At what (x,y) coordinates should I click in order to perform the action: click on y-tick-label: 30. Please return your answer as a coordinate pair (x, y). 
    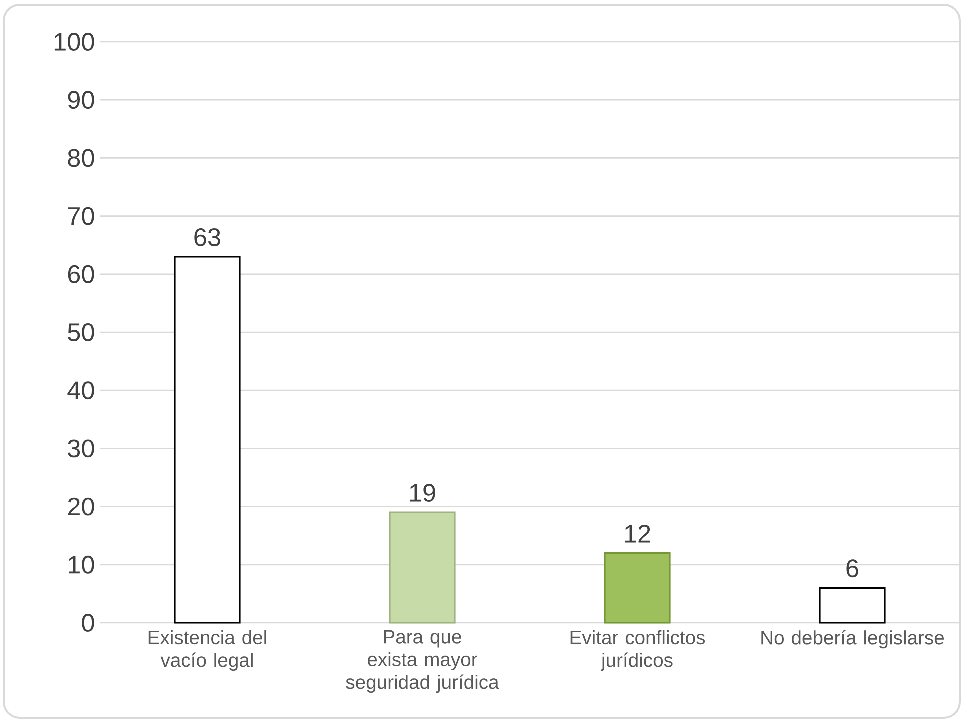
    Looking at the image, I should click on (81, 449).